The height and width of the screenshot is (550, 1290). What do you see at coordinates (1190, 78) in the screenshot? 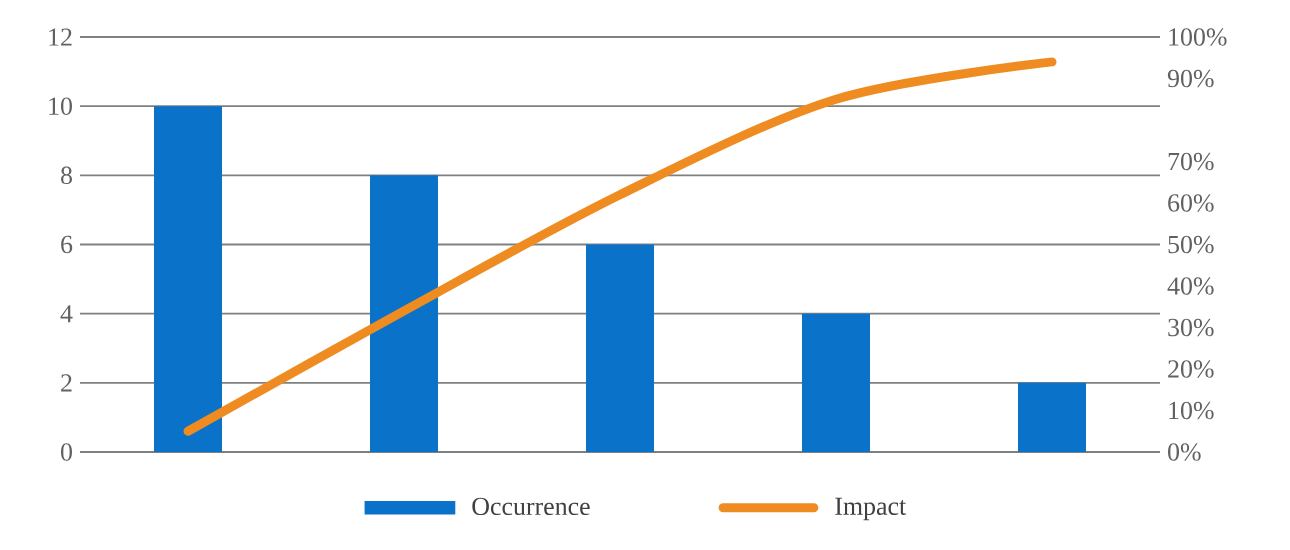
I see `y2-tick-label: 90%` at bounding box center [1190, 78].